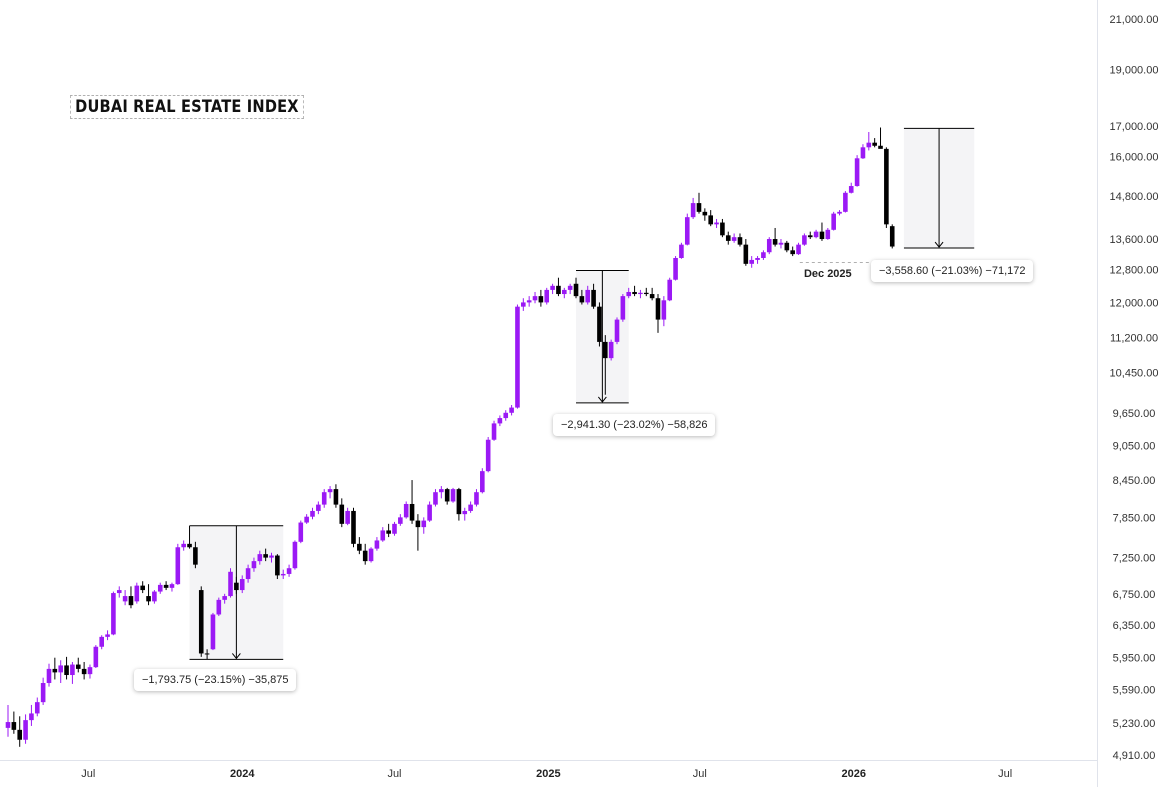  I want to click on time-tick-label: 2025, so click(548, 774).